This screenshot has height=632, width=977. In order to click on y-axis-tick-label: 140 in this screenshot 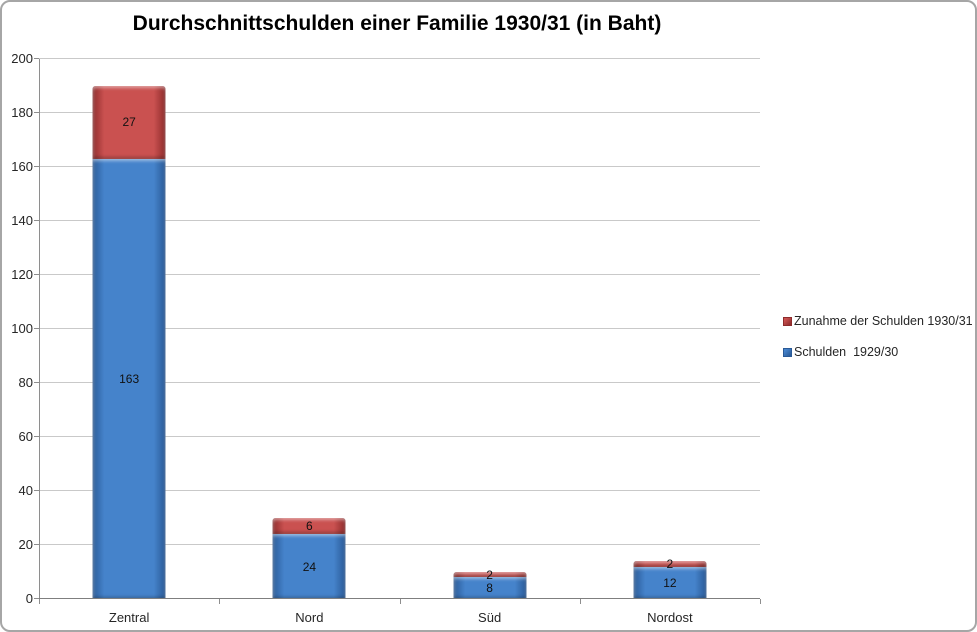, I will do `click(22, 220)`.